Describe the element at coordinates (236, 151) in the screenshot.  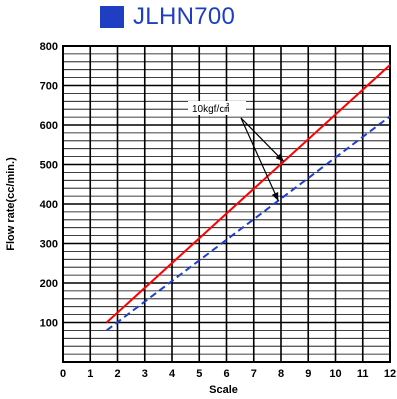
I see `annotation-group: 10kgf/㎠` at that location.